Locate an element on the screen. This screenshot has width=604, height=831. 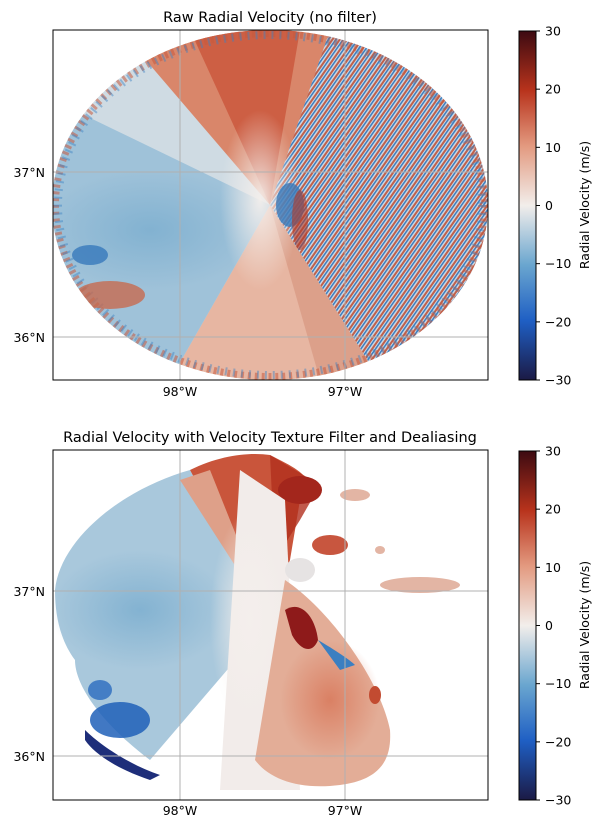
panel-title: Raw Radial Velocity (no filter) is located at coordinates (270, 18).